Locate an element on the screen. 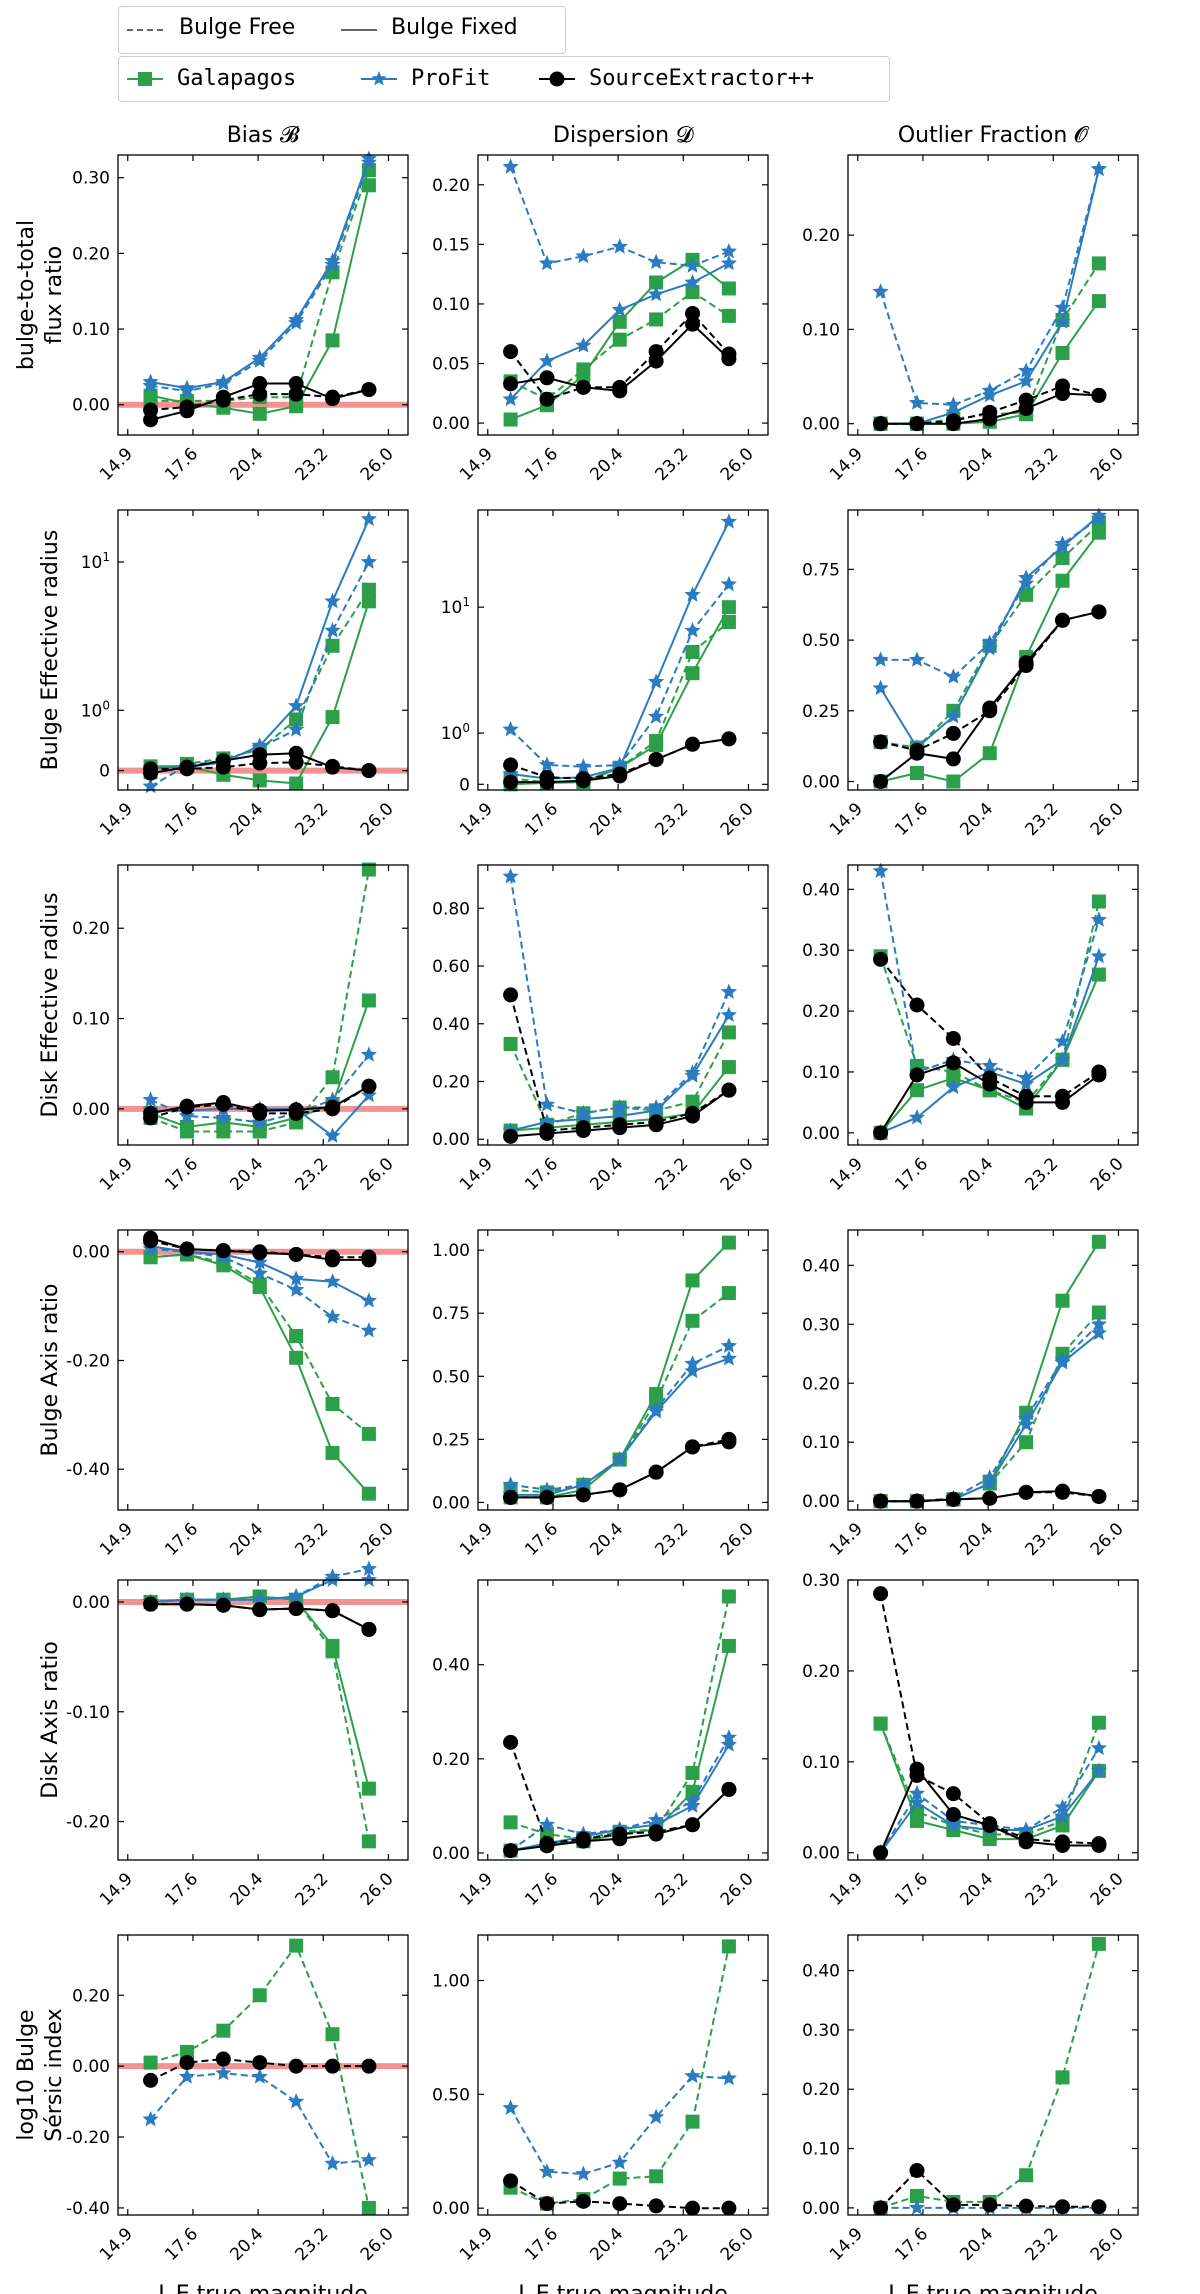 The height and width of the screenshot is (2294, 1200). chart-panel: 0 100 101 14.9 17.6 20.4 23.2 26.0 is located at coordinates (245, 674).